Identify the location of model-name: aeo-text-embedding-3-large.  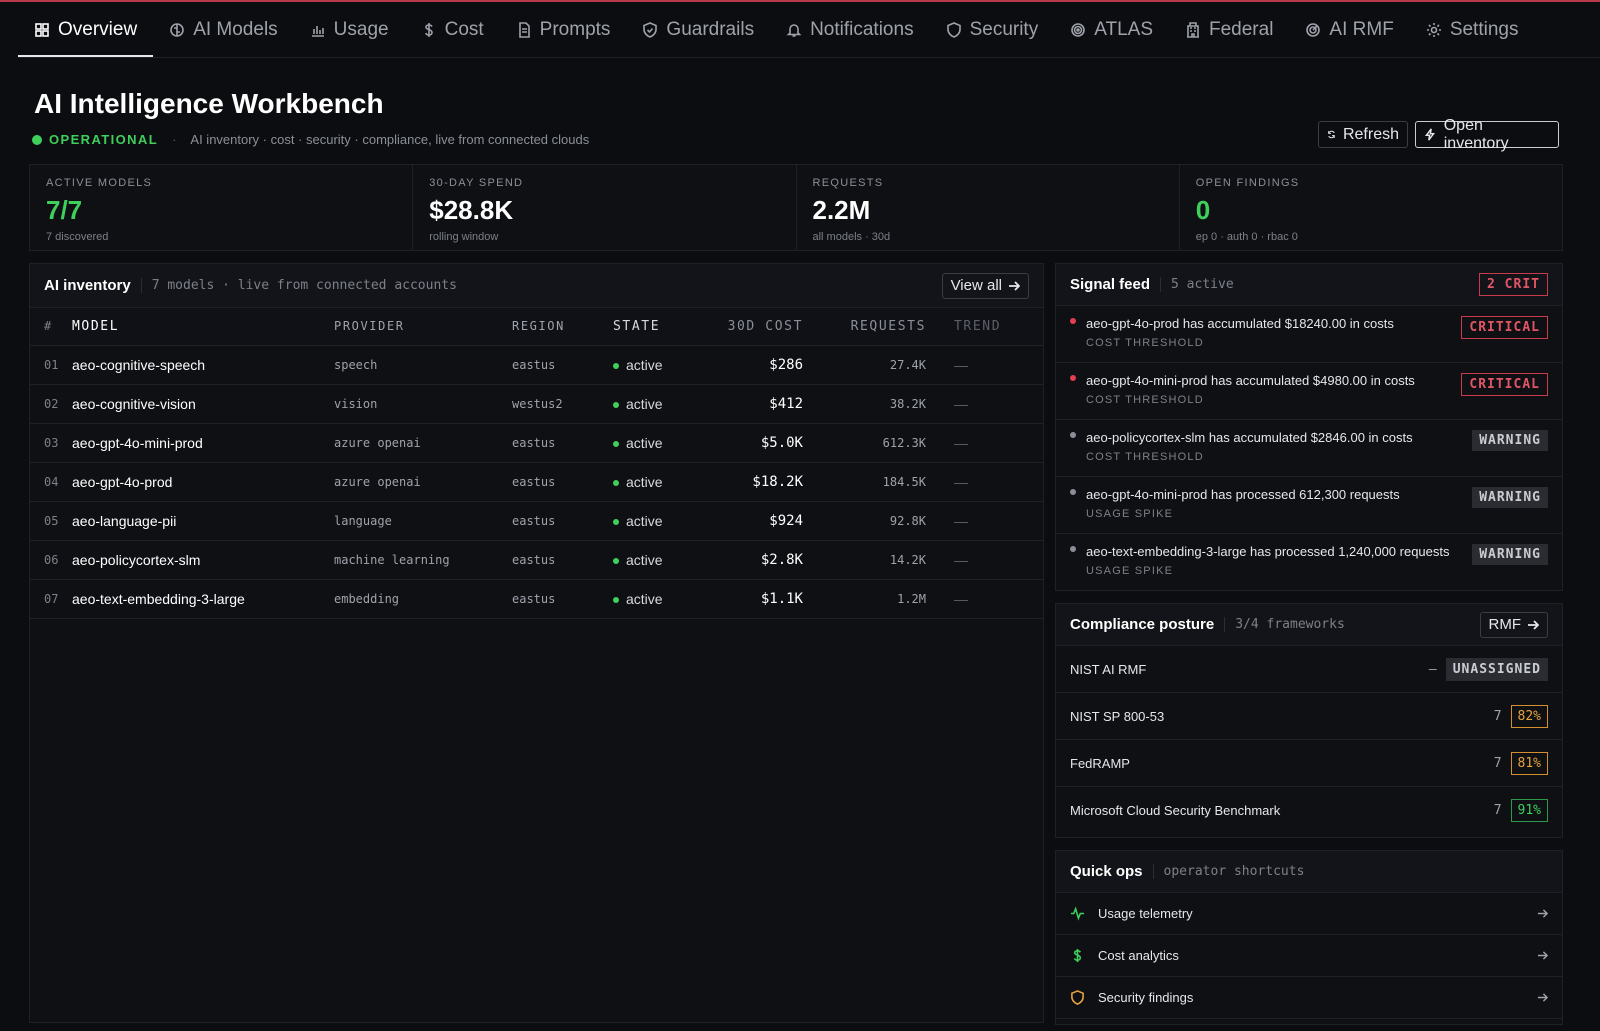
(203, 599).